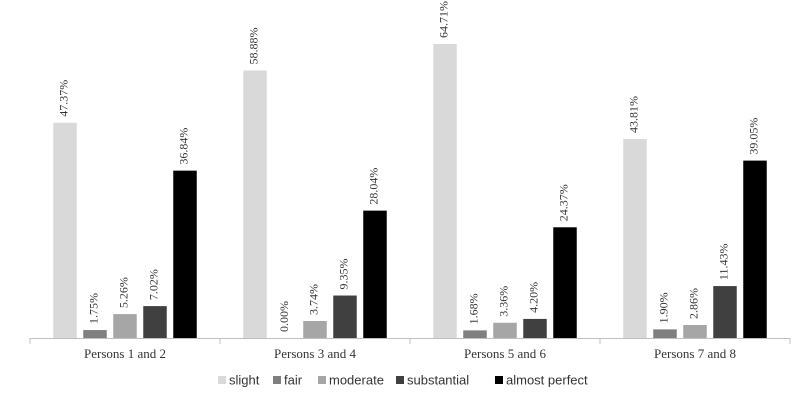 The width and height of the screenshot is (800, 400). I want to click on x-tick-label: Persons 5 and 6, so click(505, 353).